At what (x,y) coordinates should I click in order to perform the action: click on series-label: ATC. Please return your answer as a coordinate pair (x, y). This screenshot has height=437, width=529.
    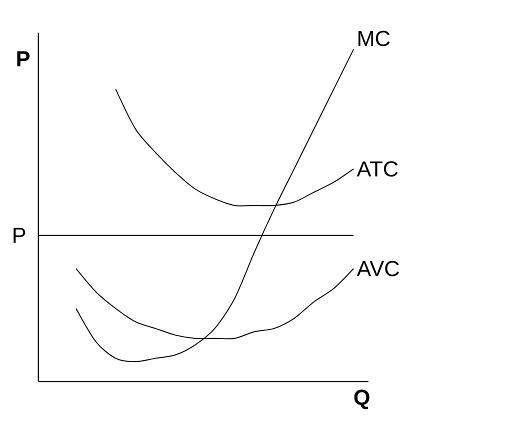
    Looking at the image, I should click on (377, 169).